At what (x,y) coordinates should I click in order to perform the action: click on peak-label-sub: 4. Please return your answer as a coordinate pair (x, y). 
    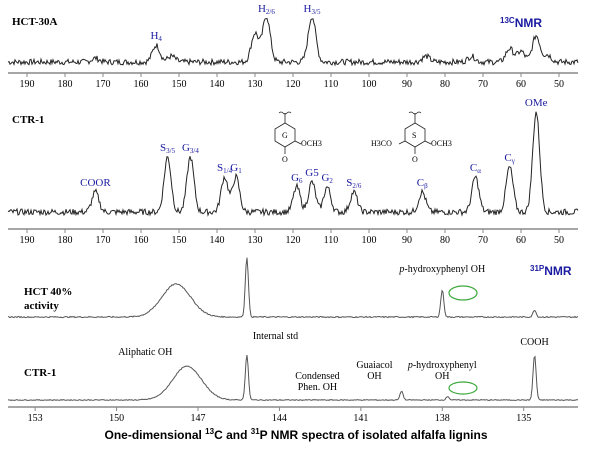
    Looking at the image, I should click on (160, 39).